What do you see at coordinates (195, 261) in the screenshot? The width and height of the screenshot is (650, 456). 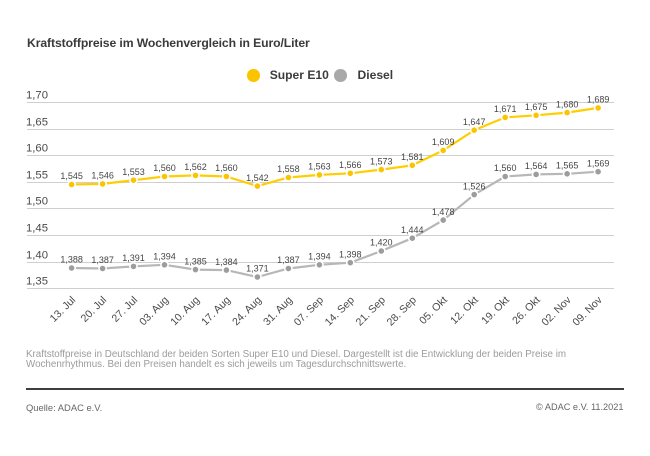 I see `svg-text: 1,385` at bounding box center [195, 261].